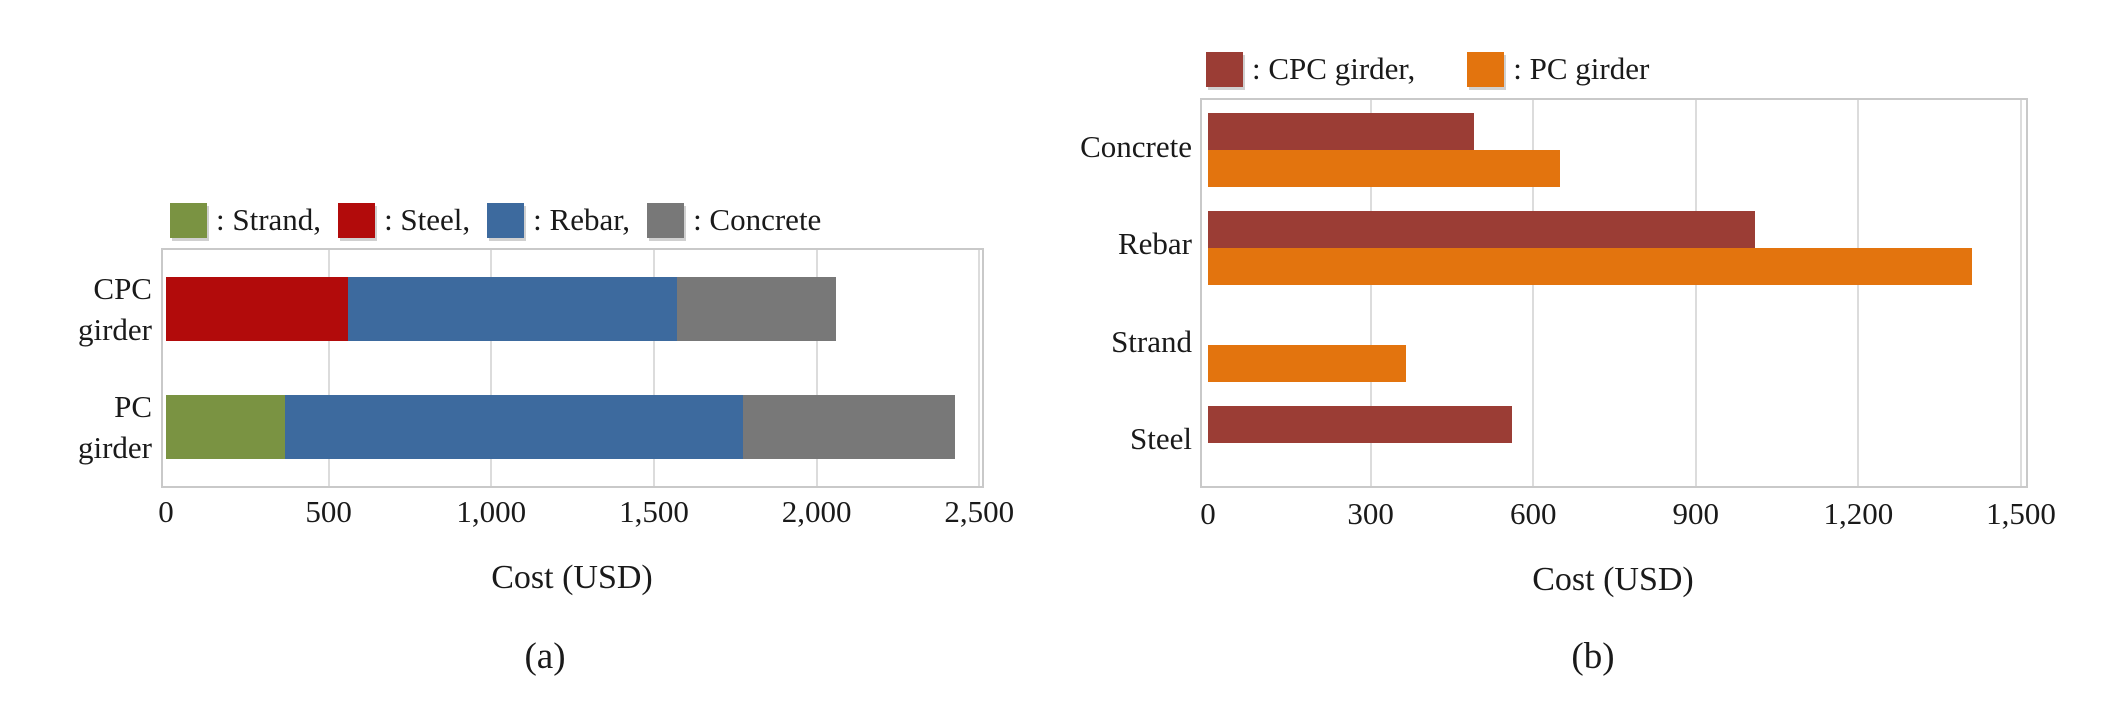  What do you see at coordinates (1161, 438) in the screenshot?
I see `category-label-steel: Steel` at bounding box center [1161, 438].